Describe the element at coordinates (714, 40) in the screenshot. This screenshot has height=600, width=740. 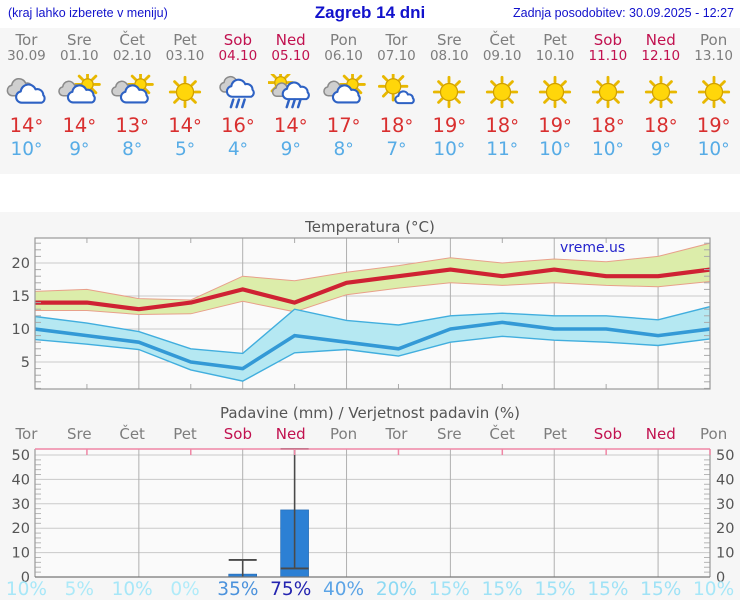
I see `day-name: Pon` at that location.